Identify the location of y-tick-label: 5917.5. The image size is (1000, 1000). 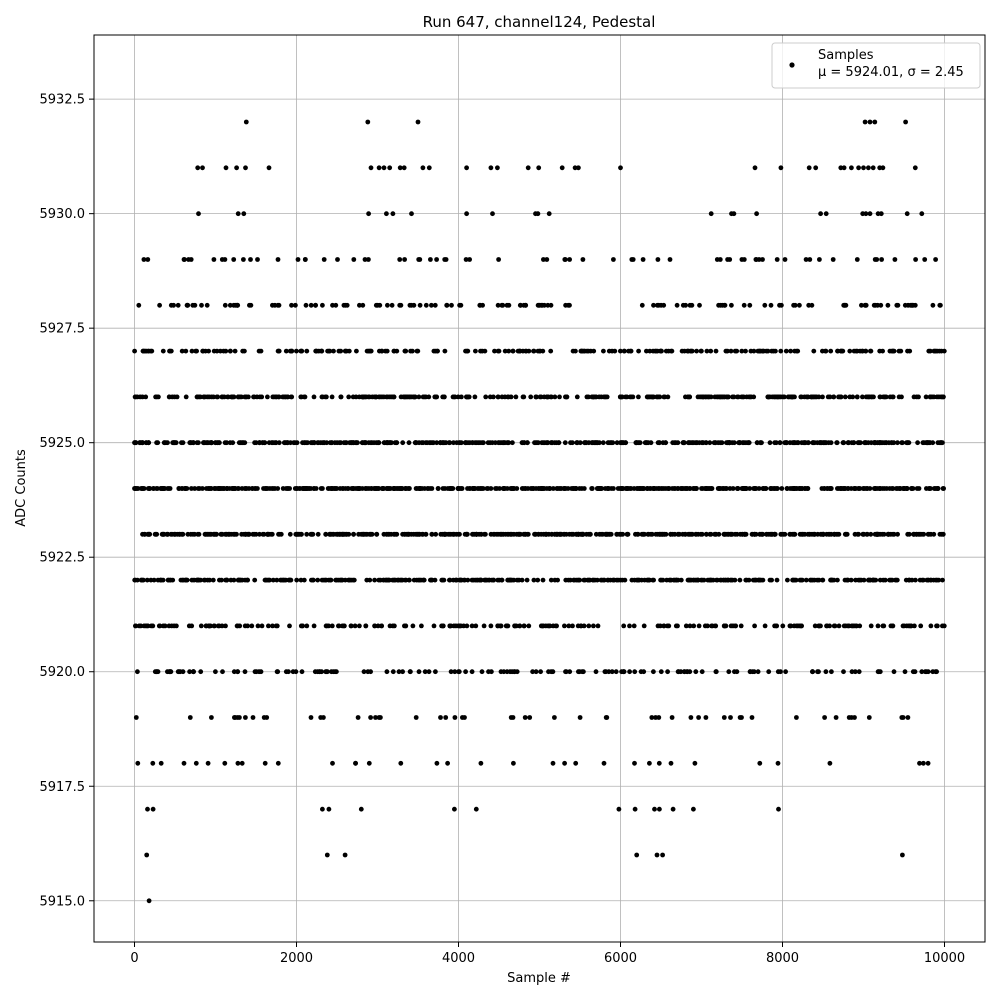
(63, 787).